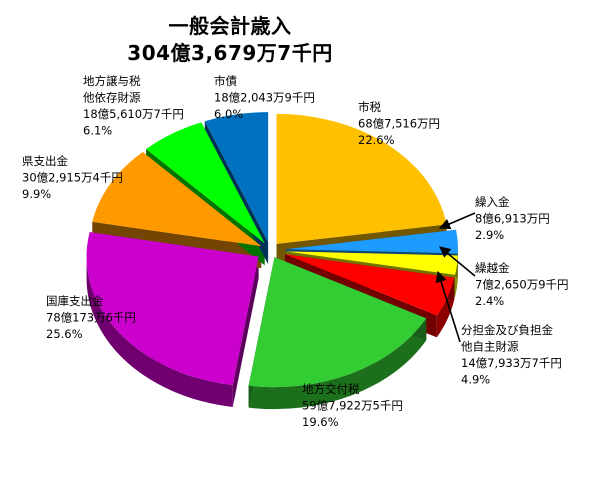 This screenshot has width=599, height=502. Describe the element at coordinates (320, 422) in the screenshot. I see `slice-label-percent: 19.6%` at that location.